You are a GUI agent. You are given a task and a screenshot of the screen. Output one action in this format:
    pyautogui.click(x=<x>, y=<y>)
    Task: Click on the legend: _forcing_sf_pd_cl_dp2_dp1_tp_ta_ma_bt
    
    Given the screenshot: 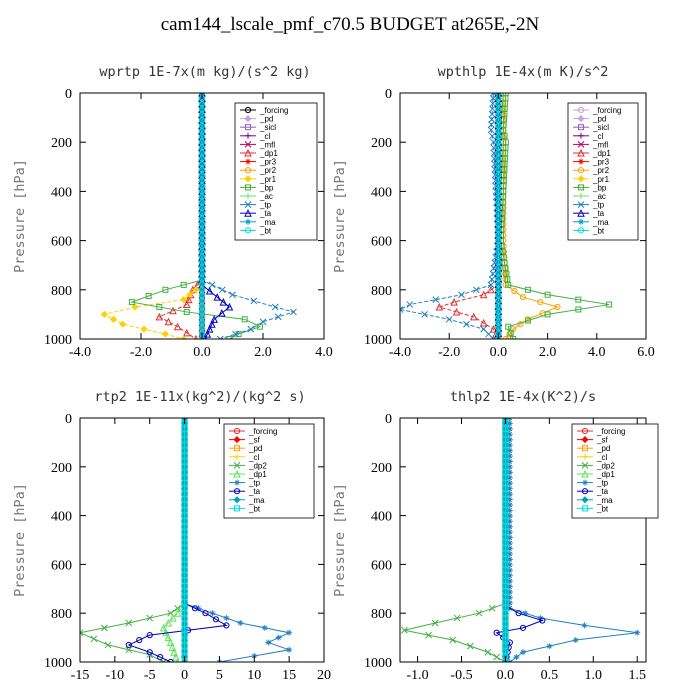 What is the action you would take?
    pyautogui.click(x=615, y=471)
    